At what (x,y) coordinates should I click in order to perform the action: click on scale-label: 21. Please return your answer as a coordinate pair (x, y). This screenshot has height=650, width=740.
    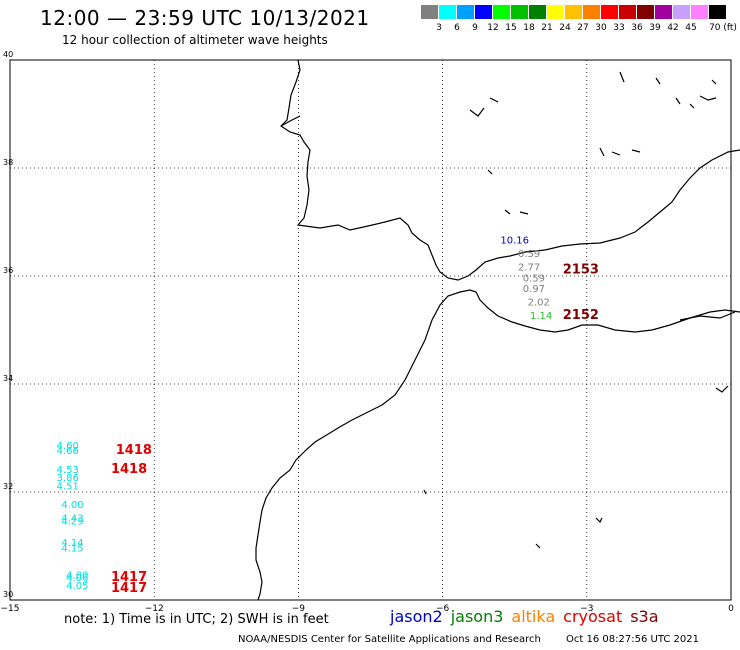
    Looking at the image, I should click on (547, 28).